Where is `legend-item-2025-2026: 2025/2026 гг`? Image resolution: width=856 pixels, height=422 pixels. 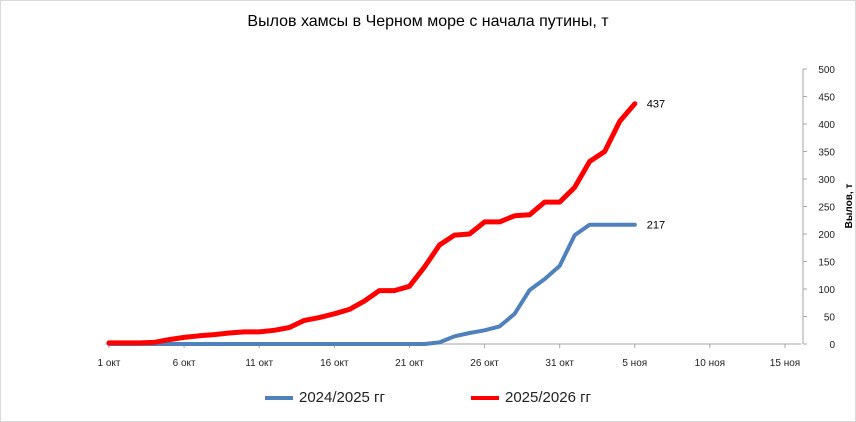
legend-item-2025-2026: 2025/2026 гг is located at coordinates (531, 397).